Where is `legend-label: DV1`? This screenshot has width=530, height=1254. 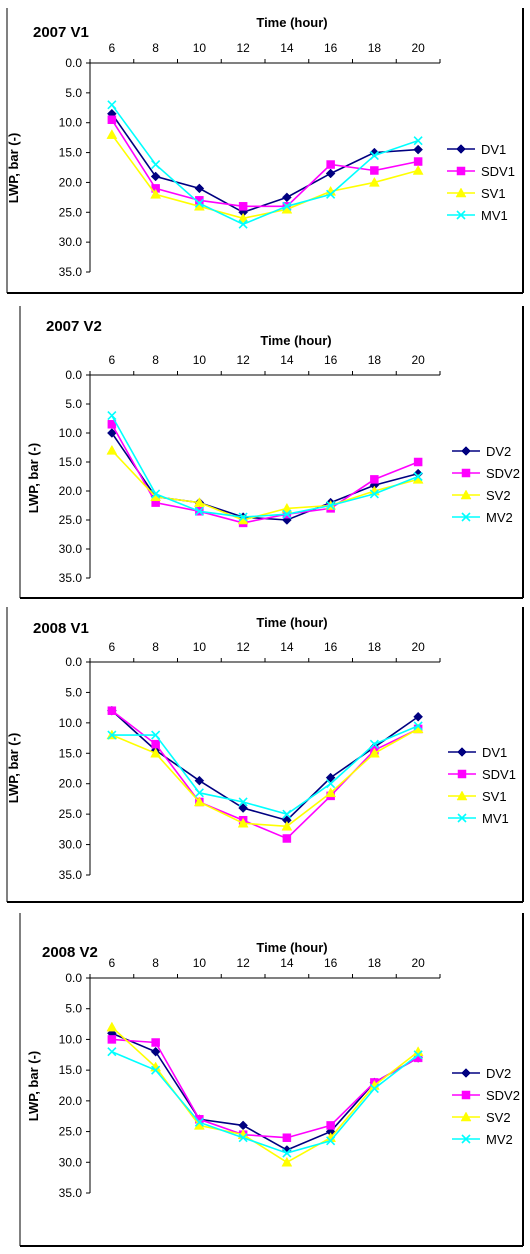 legend-label: DV1 is located at coordinates (494, 752).